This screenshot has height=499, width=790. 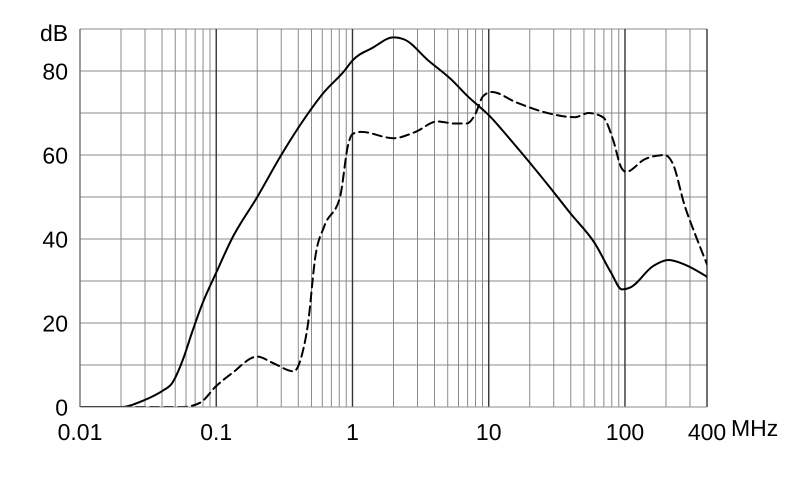 What do you see at coordinates (55, 323) in the screenshot?
I see `y-tick-label: 20` at bounding box center [55, 323].